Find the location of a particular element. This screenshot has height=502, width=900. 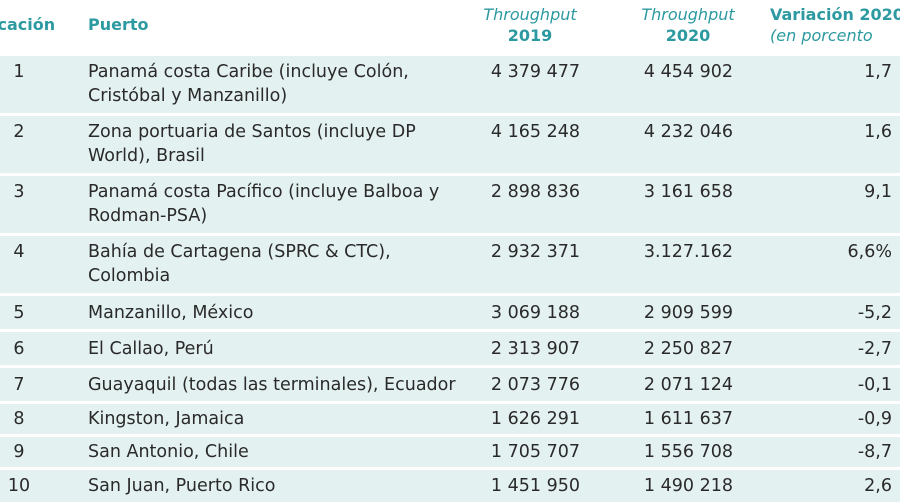

throughput-2019-cell: 1 451 950 is located at coordinates (535, 486).